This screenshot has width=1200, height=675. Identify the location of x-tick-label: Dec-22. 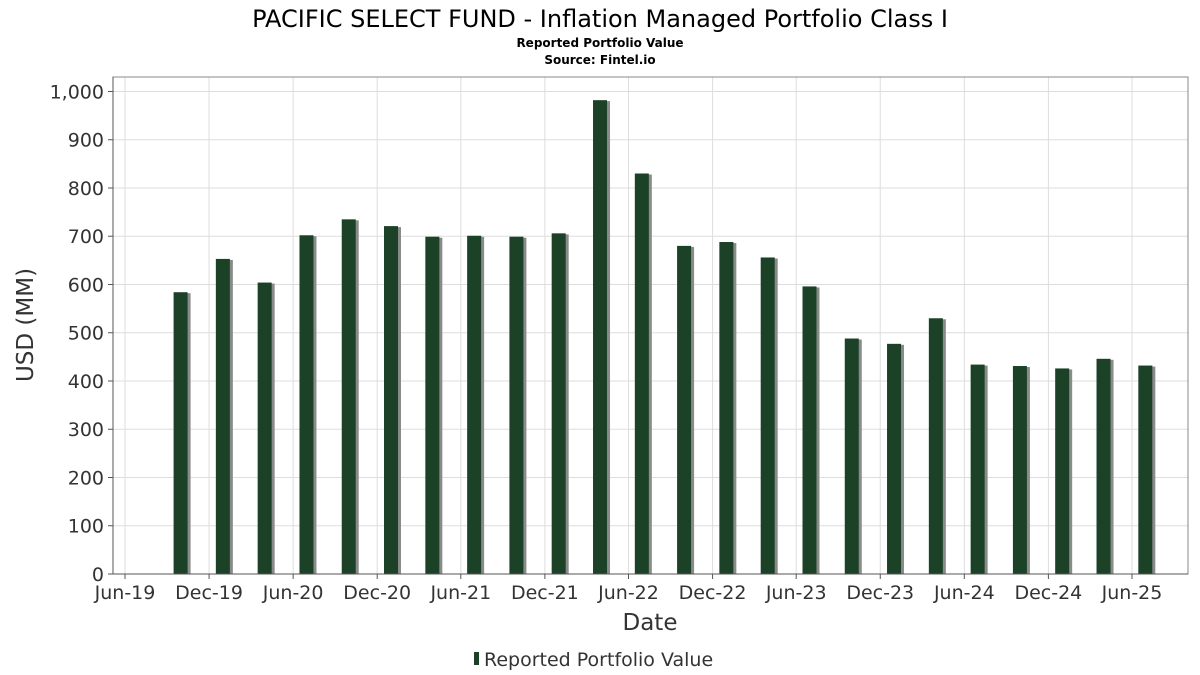
(713, 593).